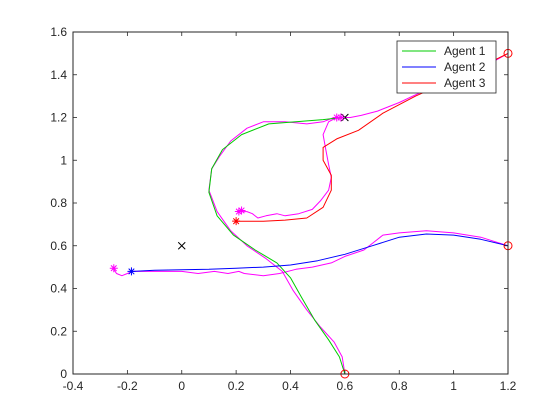  What do you see at coordinates (58, 331) in the screenshot?
I see `y-tick-label: 0.2` at bounding box center [58, 331].